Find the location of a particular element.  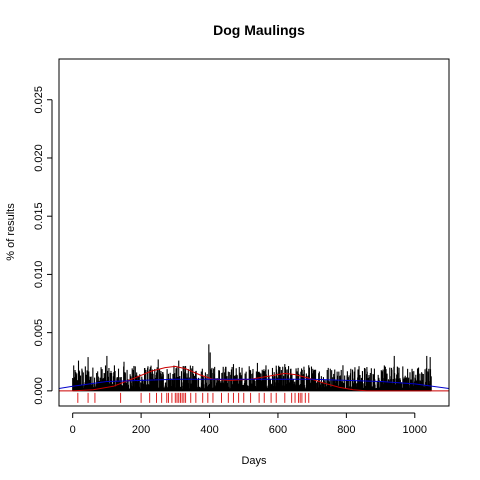

smooth-line is located at coordinates (254, 383).